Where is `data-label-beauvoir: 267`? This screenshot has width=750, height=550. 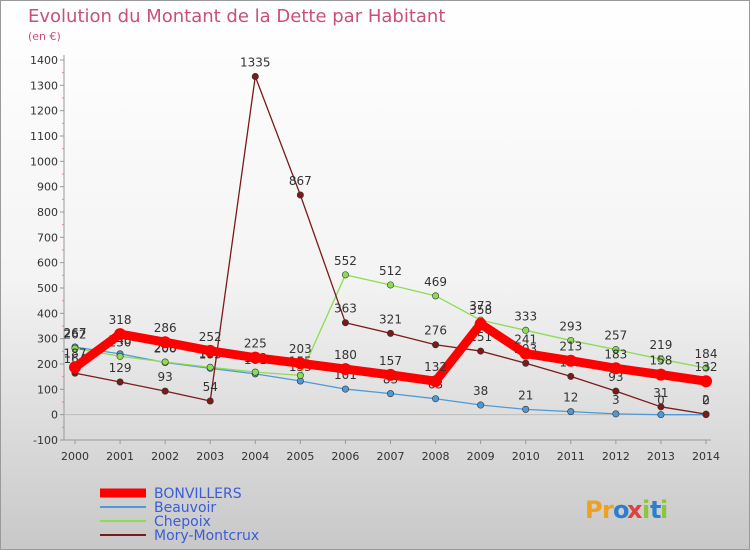
data-label-beauvoir: 267 is located at coordinates (75, 333).